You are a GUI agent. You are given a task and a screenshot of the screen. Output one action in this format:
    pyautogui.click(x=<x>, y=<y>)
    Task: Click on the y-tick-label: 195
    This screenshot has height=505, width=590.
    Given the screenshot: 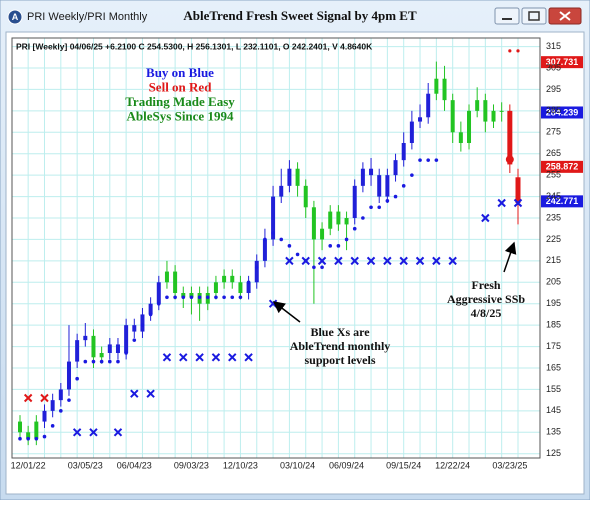 What is the action you would take?
    pyautogui.click(x=553, y=303)
    